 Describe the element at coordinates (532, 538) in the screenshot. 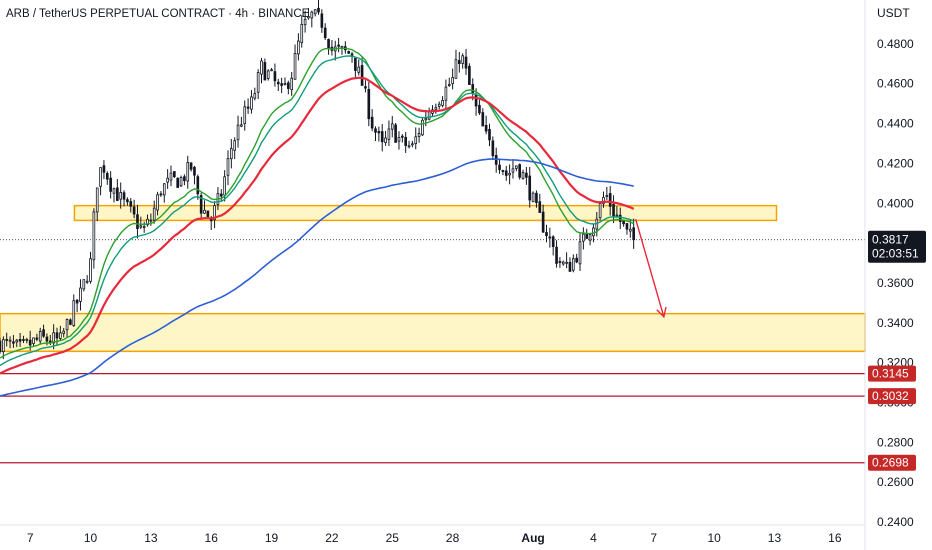

I see `x-tick-9: Aug` at that location.